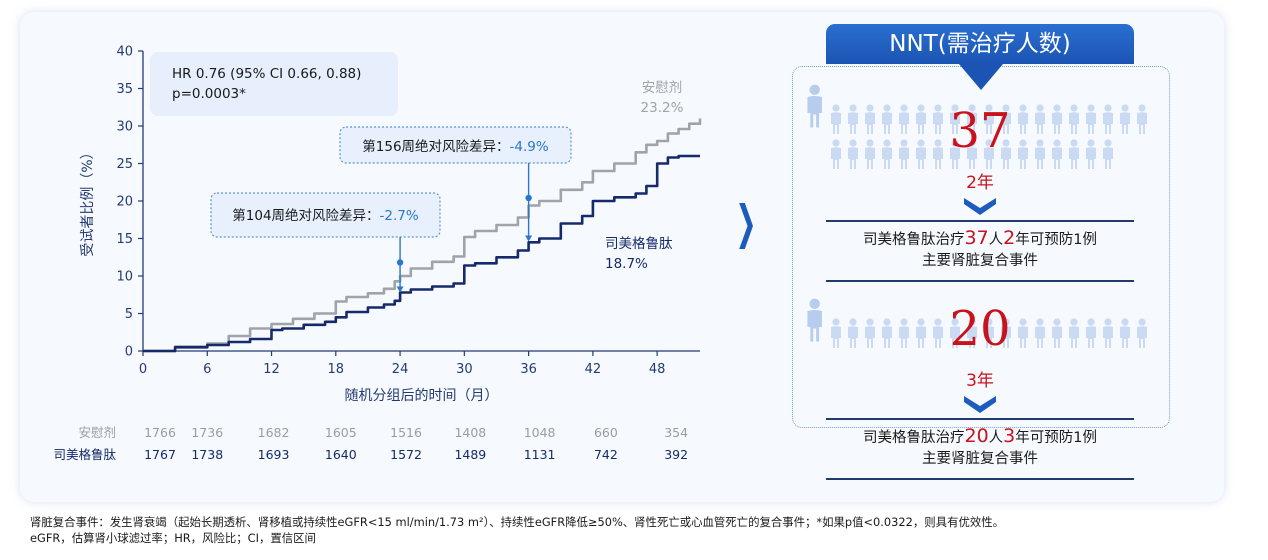 The image size is (1268, 560). What do you see at coordinates (662, 87) in the screenshot?
I see `series-label-placebo: 安慰剂` at bounding box center [662, 87].